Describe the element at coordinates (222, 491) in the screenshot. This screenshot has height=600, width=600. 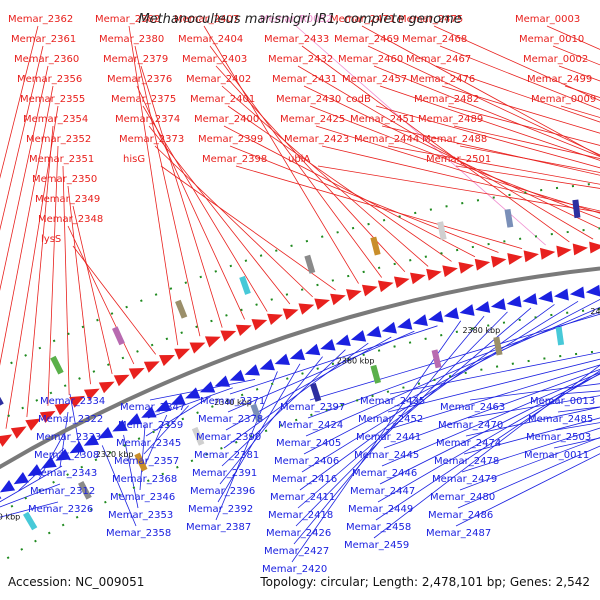
I see `gene-label: Memar_2396` at that location.